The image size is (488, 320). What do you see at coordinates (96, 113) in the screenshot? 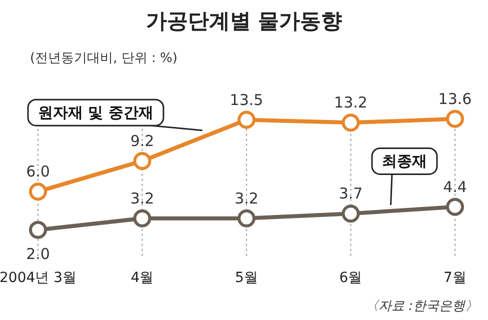
I see `text: 원자재 및 중간재` at bounding box center [96, 113].